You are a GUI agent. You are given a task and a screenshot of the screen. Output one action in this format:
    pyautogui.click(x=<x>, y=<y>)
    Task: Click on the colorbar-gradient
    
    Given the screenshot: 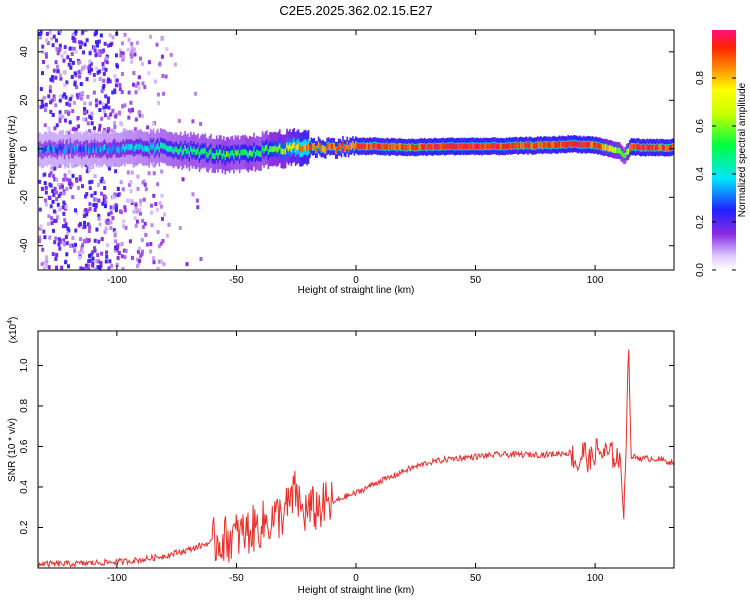 What is the action you would take?
    pyautogui.click(x=724, y=150)
    